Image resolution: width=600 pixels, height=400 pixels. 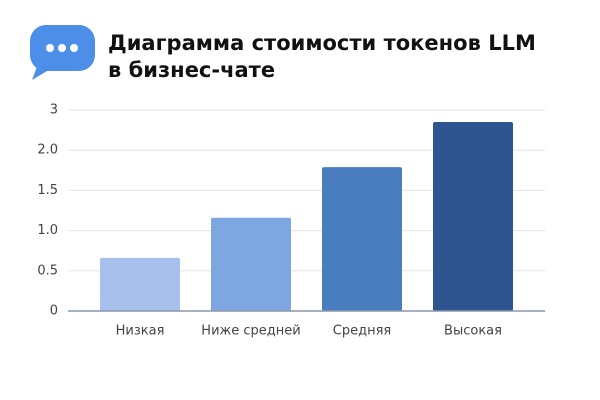 What do you see at coordinates (54, 311) in the screenshot?
I see `y-tick-label: 0` at bounding box center [54, 311].